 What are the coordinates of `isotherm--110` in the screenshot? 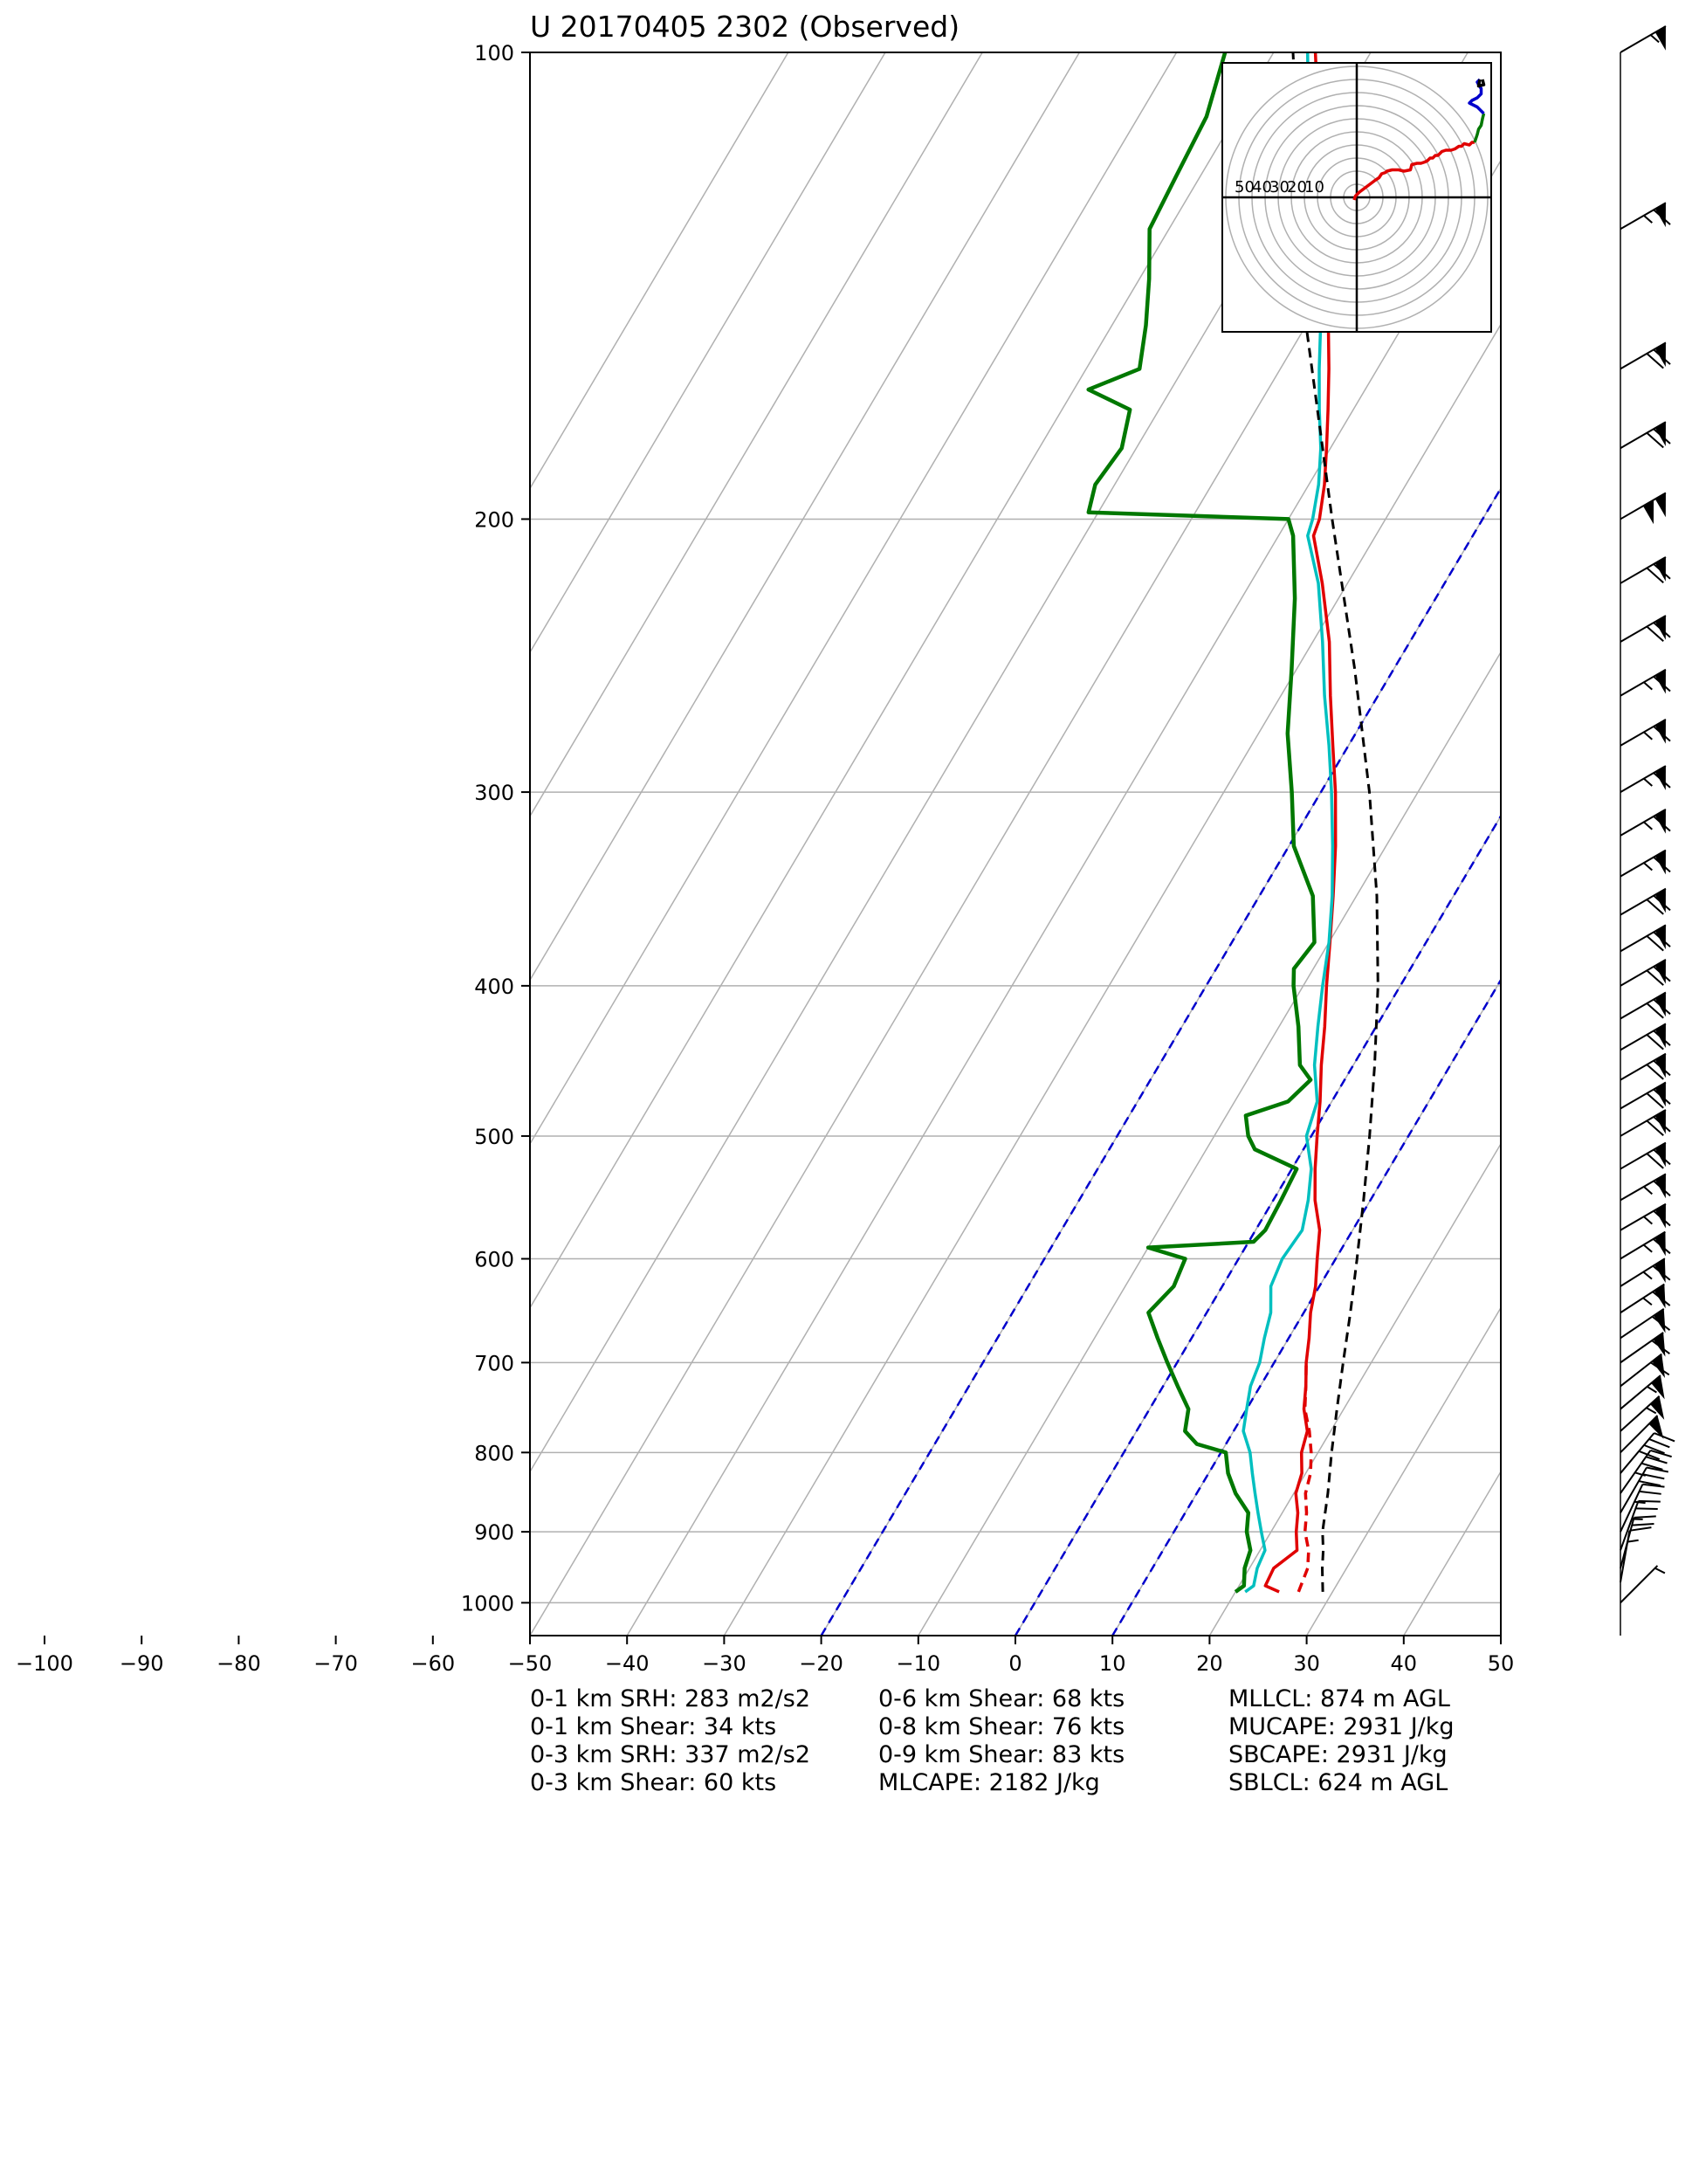 It's located at (708, 353).